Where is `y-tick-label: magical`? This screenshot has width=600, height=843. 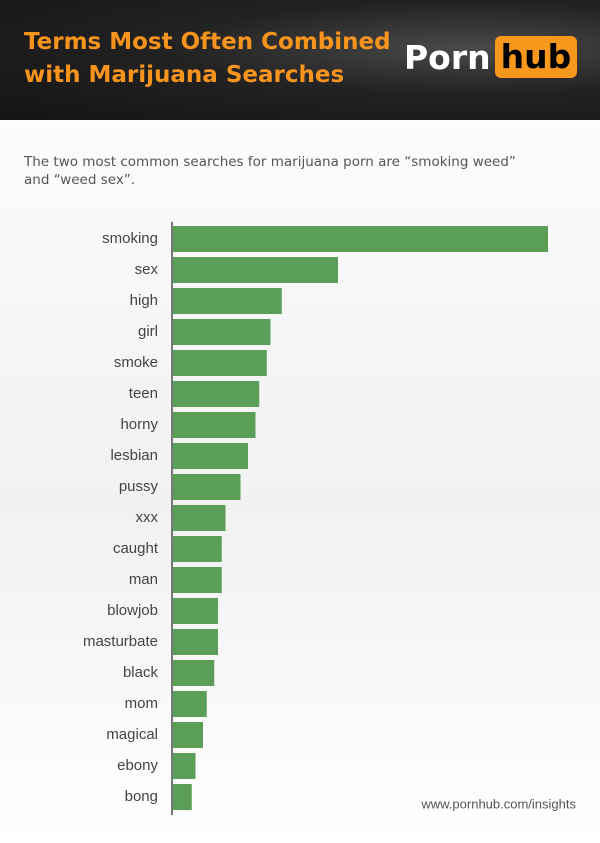
y-tick-label: magical is located at coordinates (132, 734).